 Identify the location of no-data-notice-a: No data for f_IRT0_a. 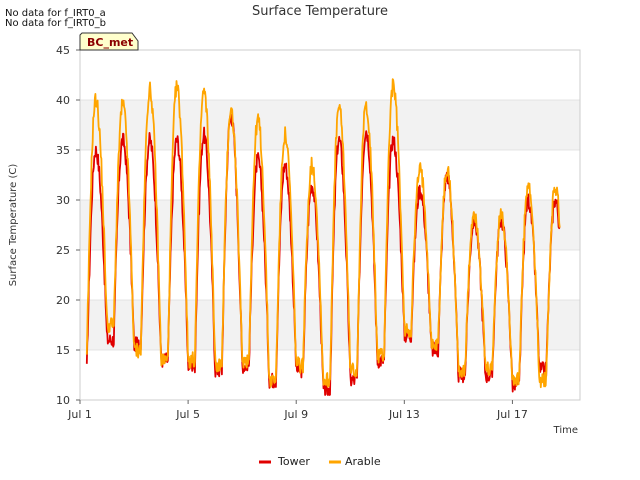
(55, 13).